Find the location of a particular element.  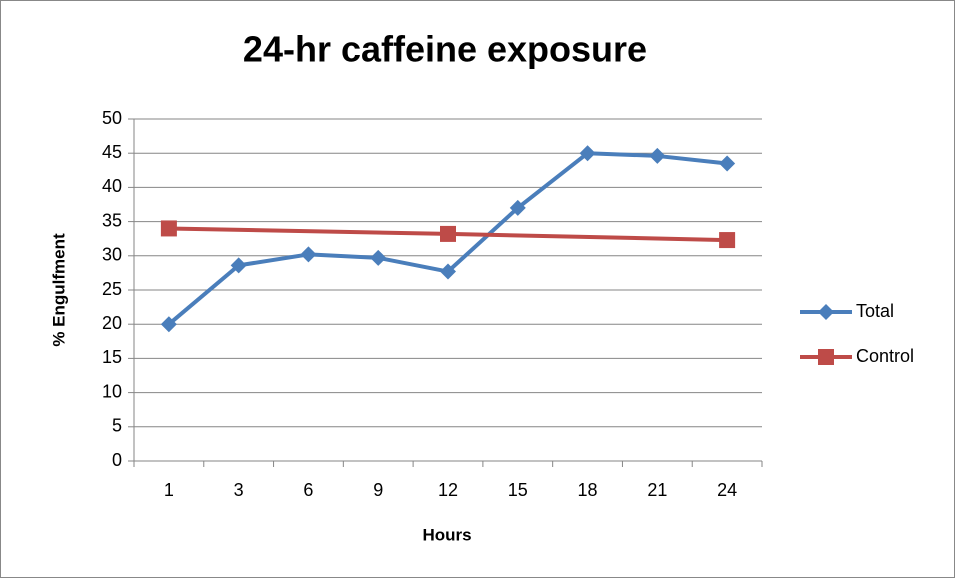

y-tick-label: 20 is located at coordinates (112, 323).